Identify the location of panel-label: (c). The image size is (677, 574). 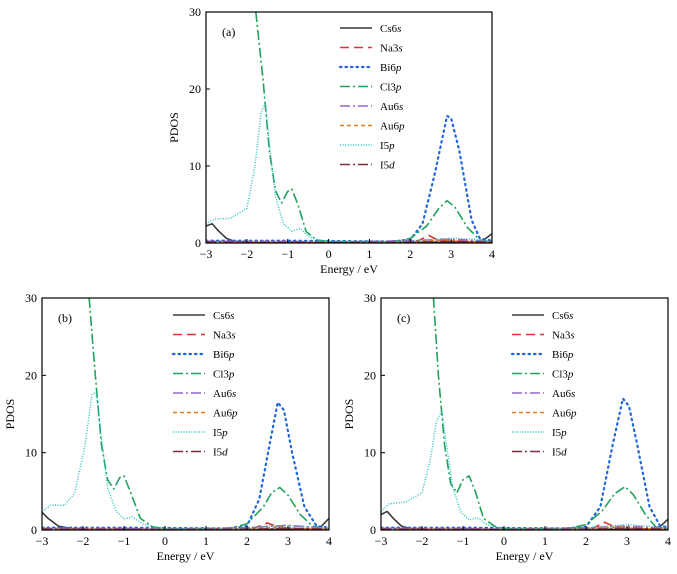
(403, 318).